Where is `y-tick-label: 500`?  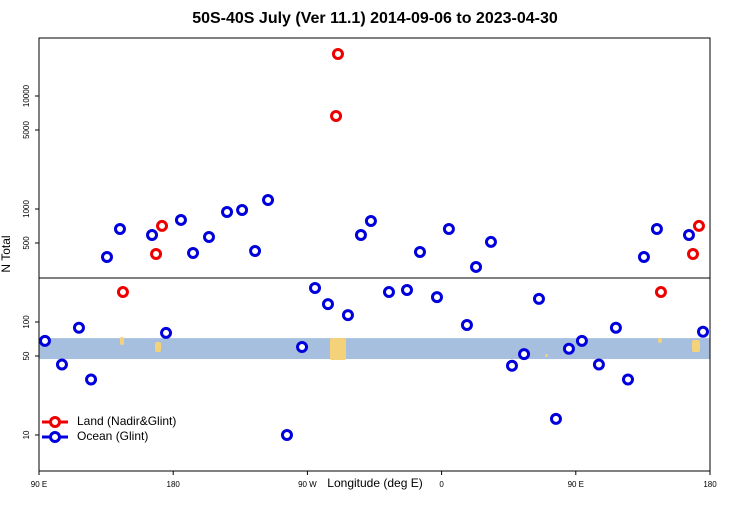 y-tick-label: 500 is located at coordinates (26, 243).